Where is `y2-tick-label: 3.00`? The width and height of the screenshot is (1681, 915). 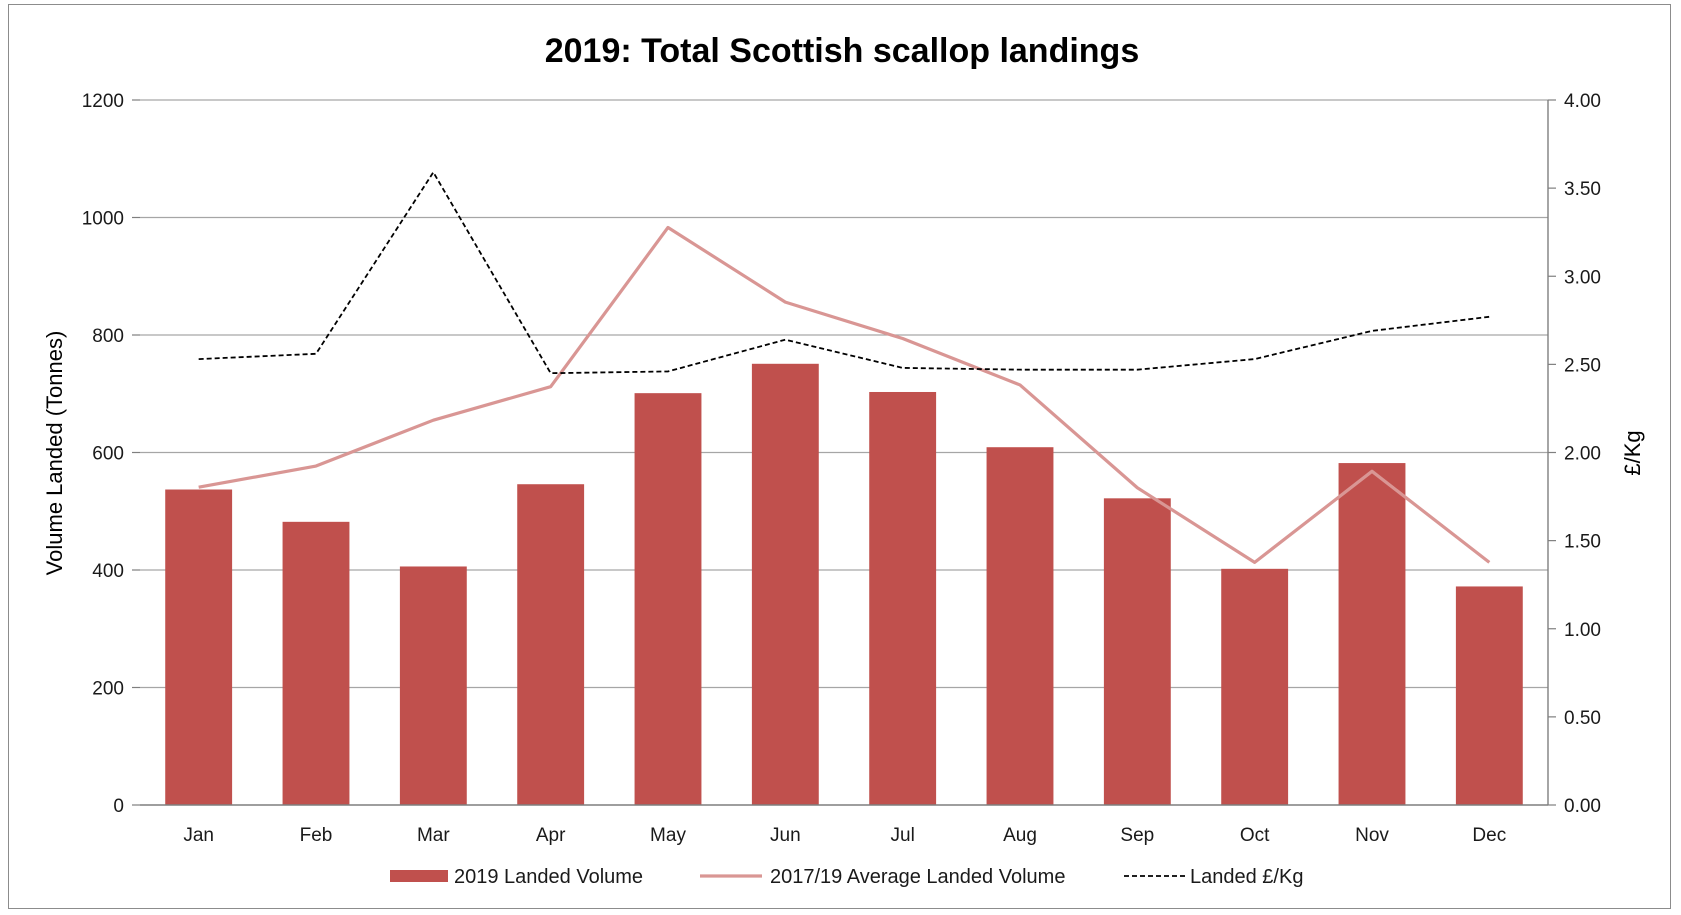 y2-tick-label: 3.00 is located at coordinates (1582, 277).